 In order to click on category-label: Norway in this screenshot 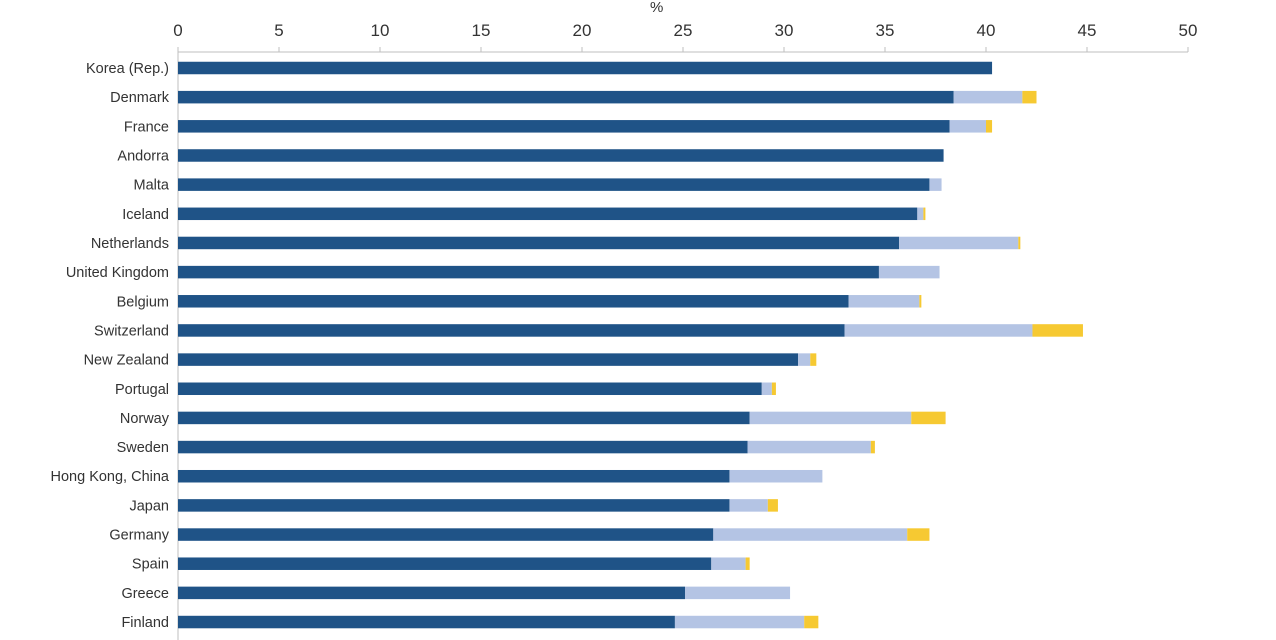, I will do `click(145, 419)`.